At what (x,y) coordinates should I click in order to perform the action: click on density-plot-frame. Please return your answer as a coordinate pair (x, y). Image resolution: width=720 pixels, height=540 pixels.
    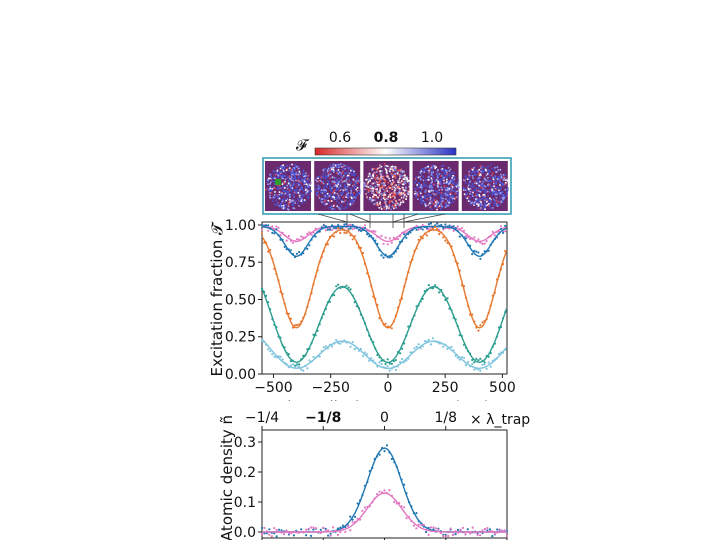
    Looking at the image, I should click on (384, 484).